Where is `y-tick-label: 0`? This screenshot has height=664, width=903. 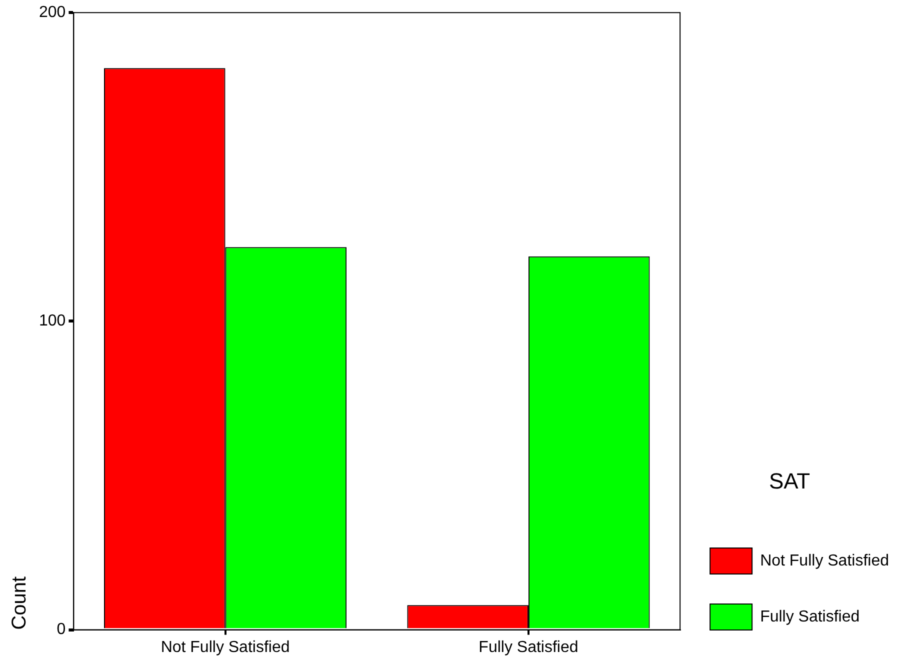
y-tick-label: 0 is located at coordinates (61, 629).